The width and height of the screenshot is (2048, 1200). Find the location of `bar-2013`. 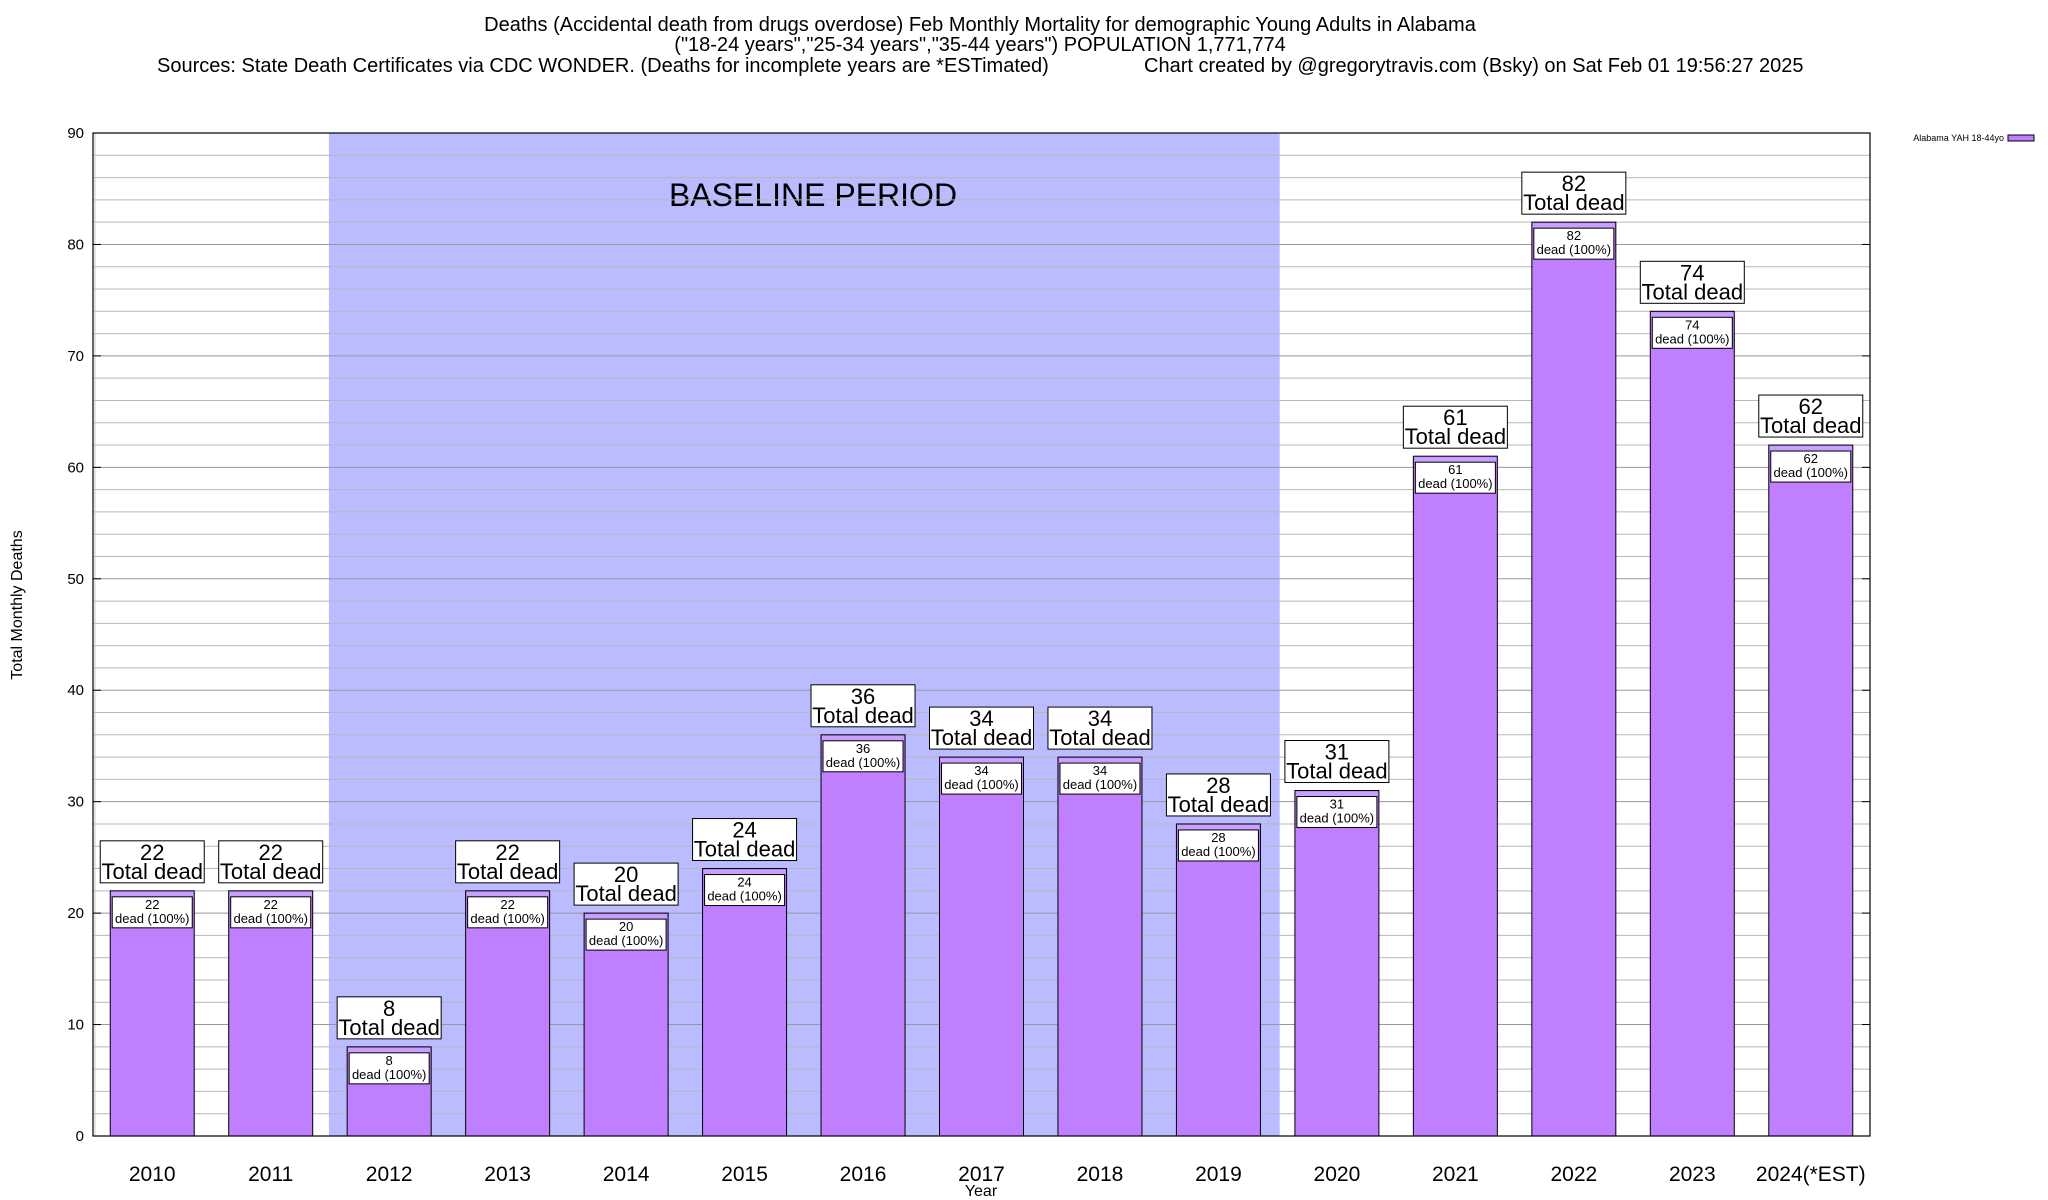

bar-2013 is located at coordinates (508, 1013).